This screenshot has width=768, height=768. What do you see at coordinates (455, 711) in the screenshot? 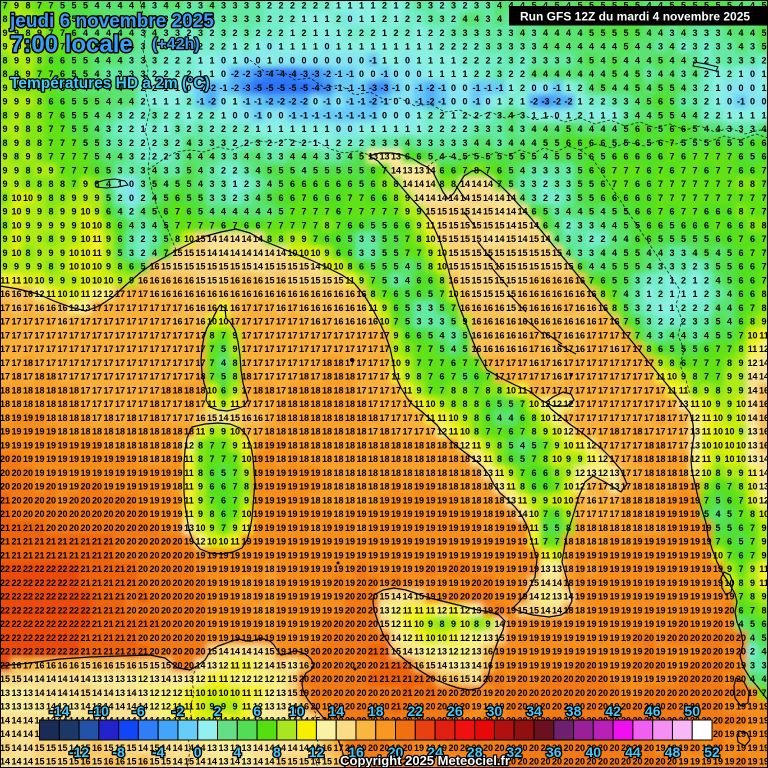
I see `svg-text: 26` at bounding box center [455, 711].